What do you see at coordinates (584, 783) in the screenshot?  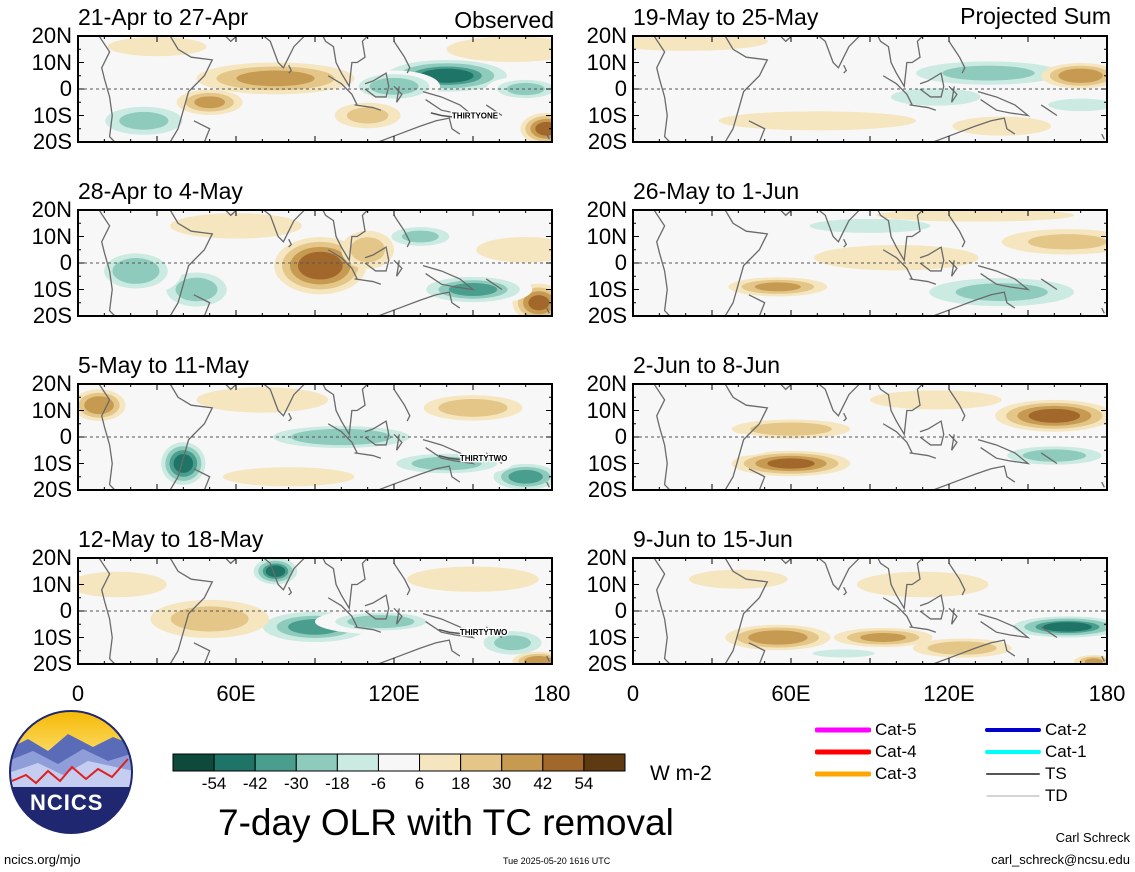 I see `colorbar-tick-label: 54` at bounding box center [584, 783].